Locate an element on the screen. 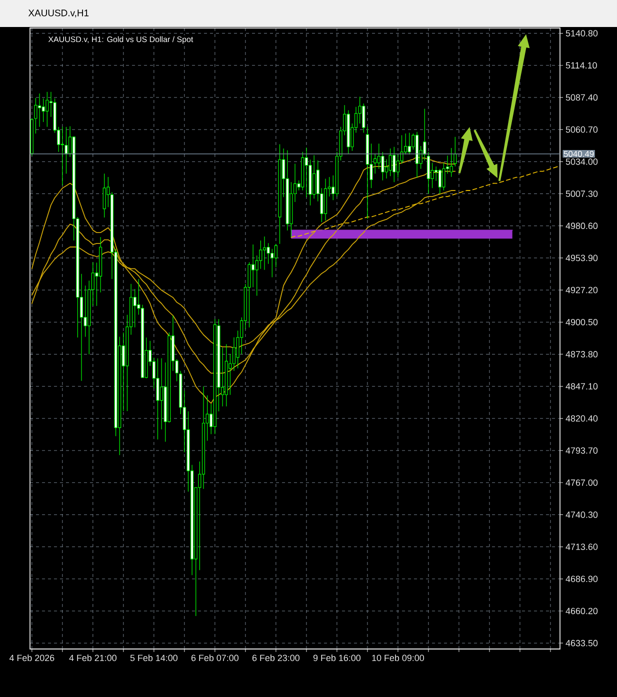 This screenshot has height=697, width=617. x-tick-label: 9 Feb 16:00 is located at coordinates (337, 658).